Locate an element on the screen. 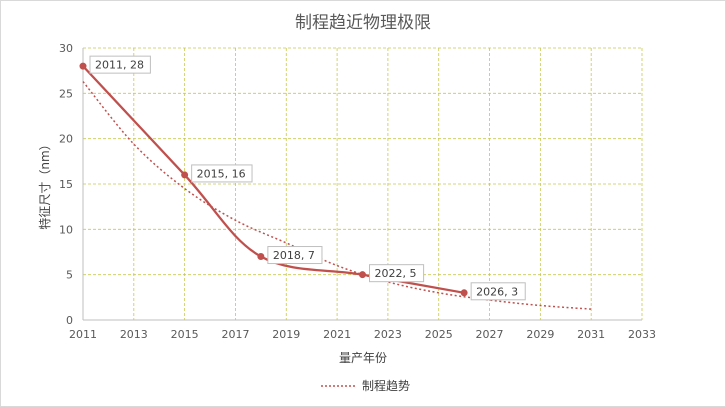  x-tick-label: 2011 is located at coordinates (83, 334).